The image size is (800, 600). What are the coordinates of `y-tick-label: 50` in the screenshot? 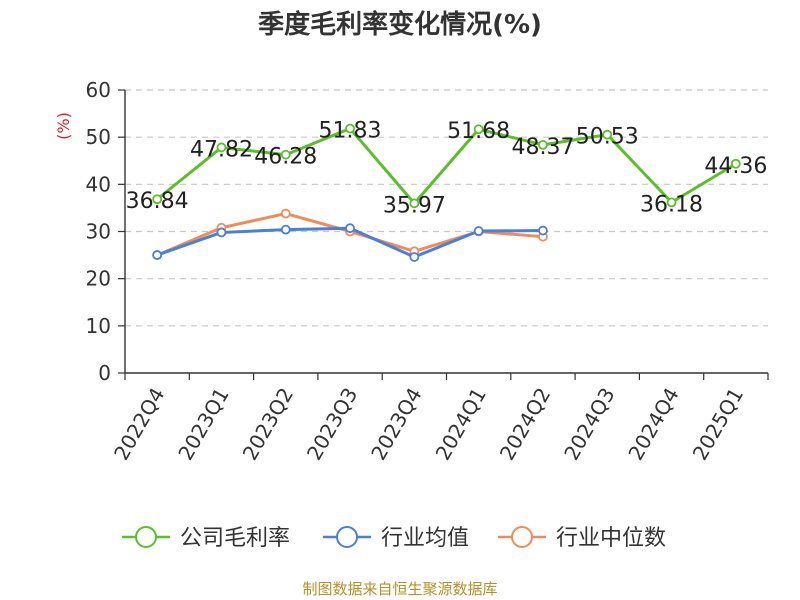 It's located at (98, 137).